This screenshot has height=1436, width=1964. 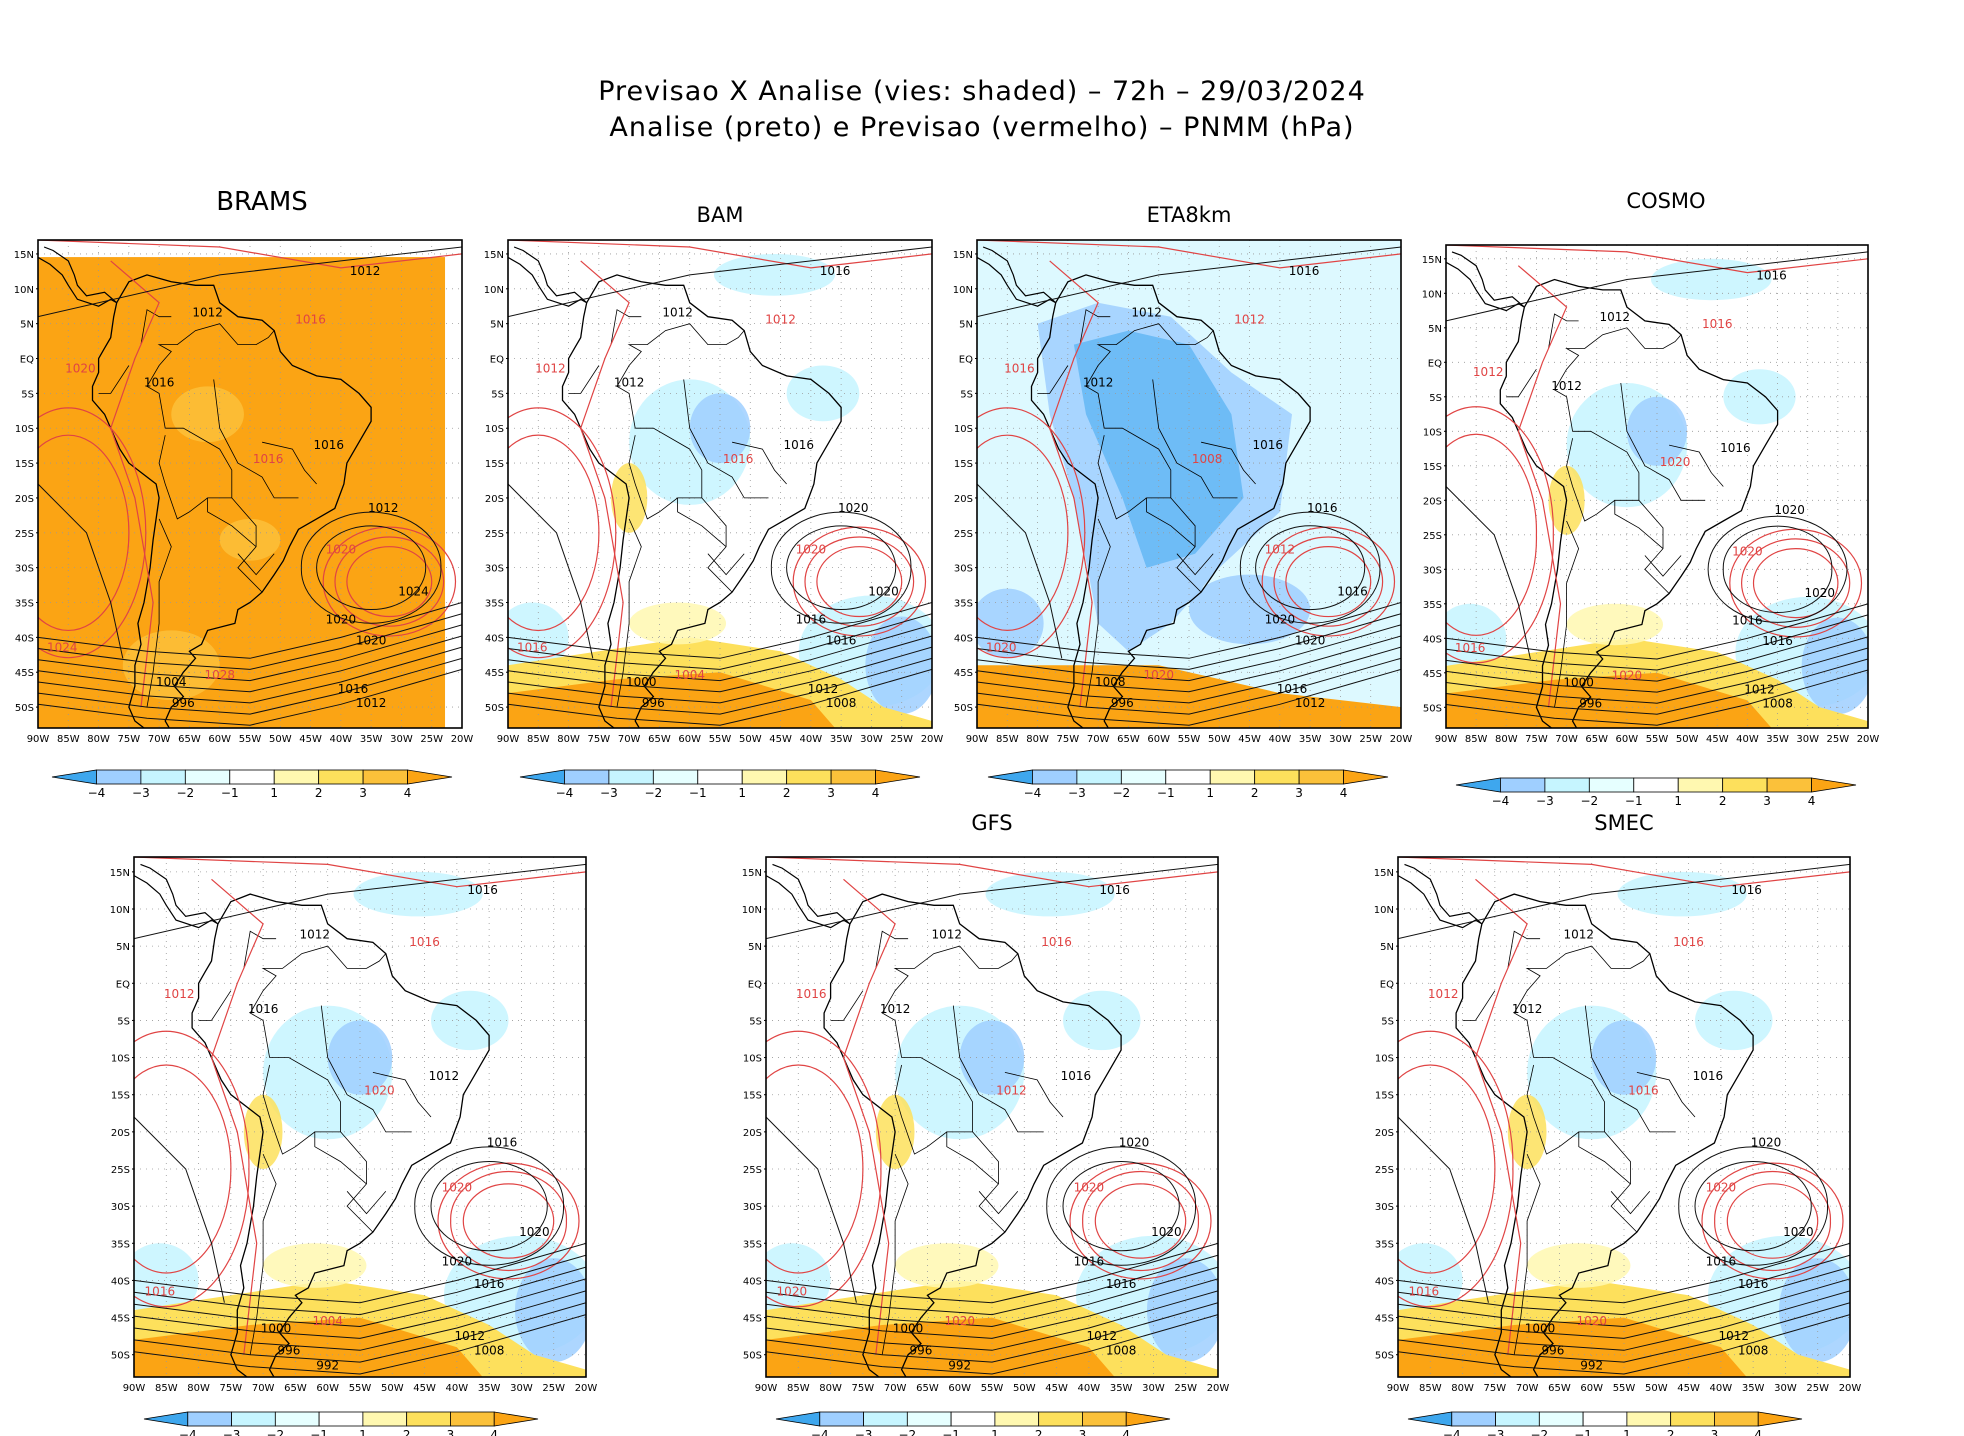 I want to click on lon-tick-label: 55W, so click(x=1657, y=739).